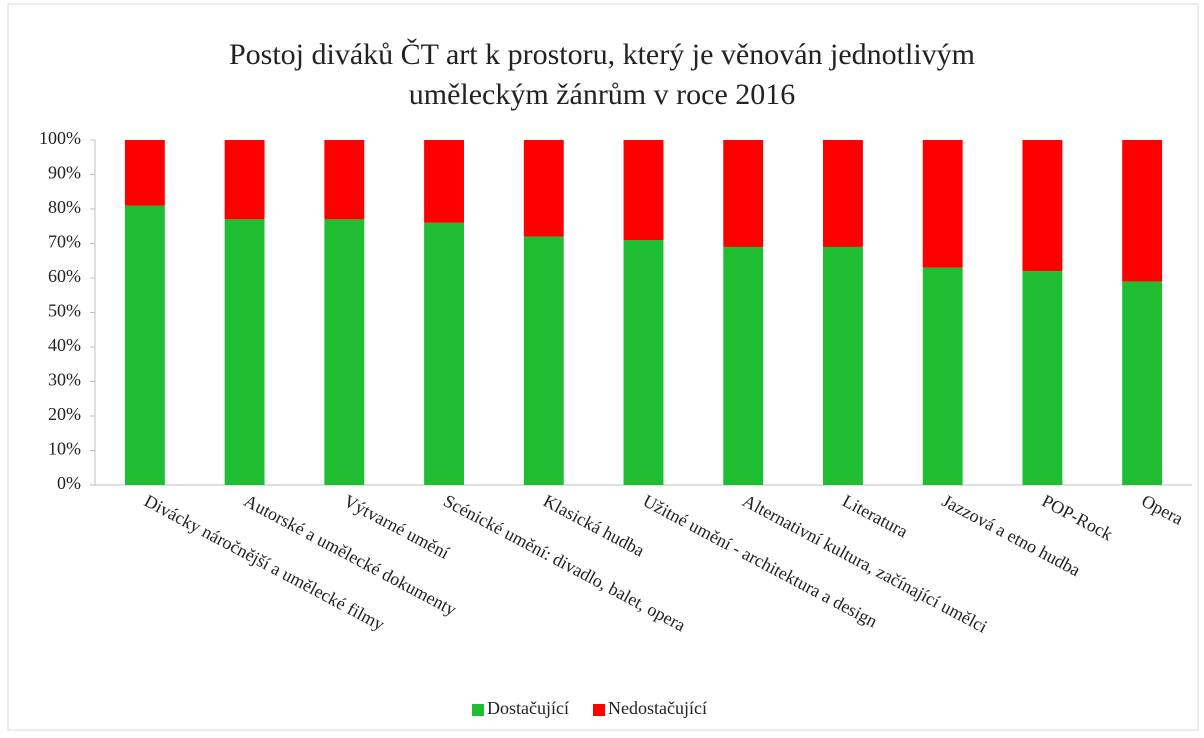 The image size is (1204, 738). I want to click on y-tick-label: 0%, so click(69, 483).